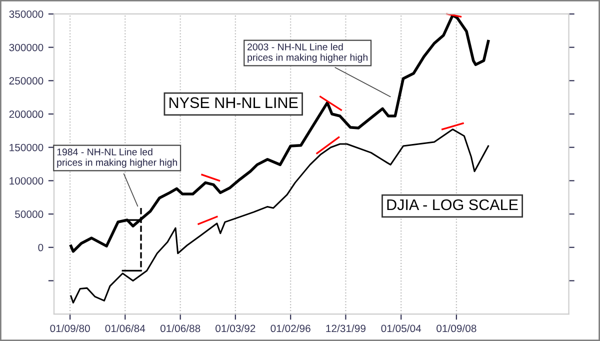 Image resolution: width=600 pixels, height=341 pixels. What do you see at coordinates (41, 248) in the screenshot?
I see `y-tick-label: 0` at bounding box center [41, 248].